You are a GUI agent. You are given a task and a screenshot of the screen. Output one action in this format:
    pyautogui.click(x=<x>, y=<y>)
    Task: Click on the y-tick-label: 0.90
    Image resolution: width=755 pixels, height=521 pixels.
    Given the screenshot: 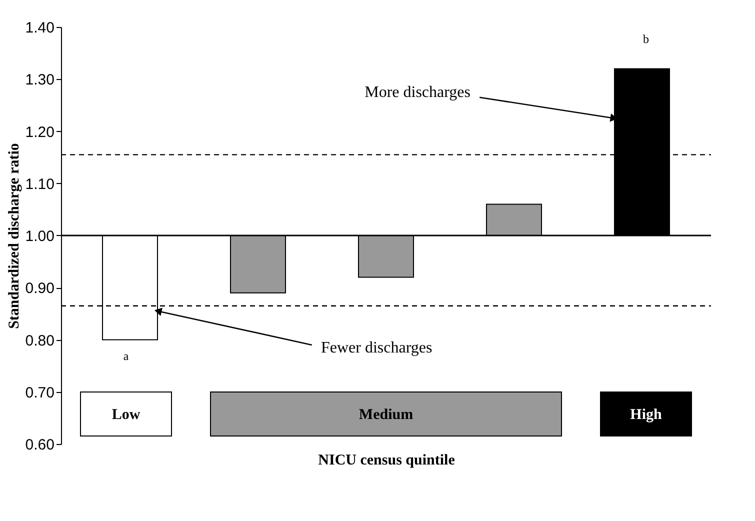 What is the action you would take?
    pyautogui.click(x=39, y=289)
    